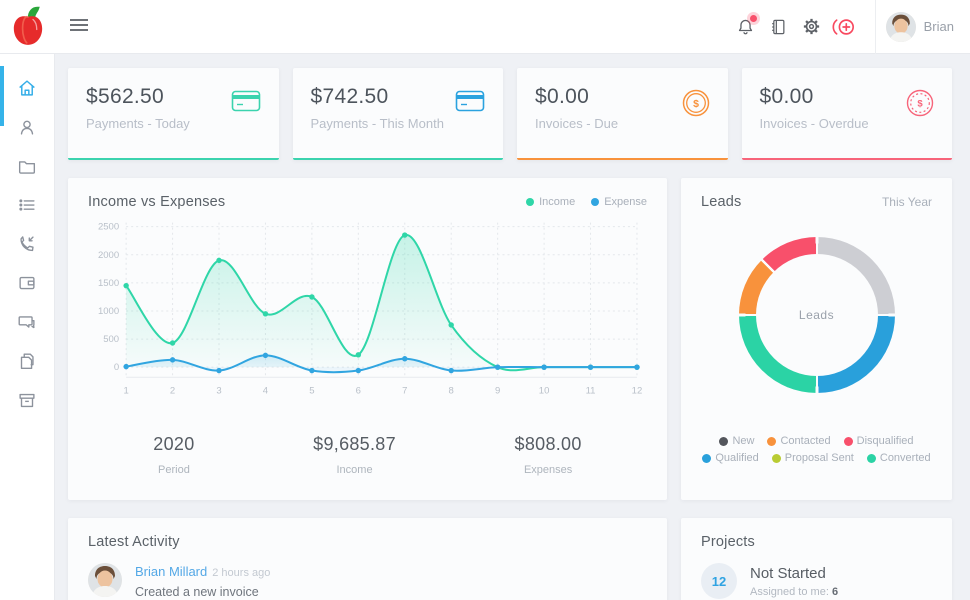 The height and width of the screenshot is (600, 970). I want to click on sidebar-item-lists, so click(27, 204).